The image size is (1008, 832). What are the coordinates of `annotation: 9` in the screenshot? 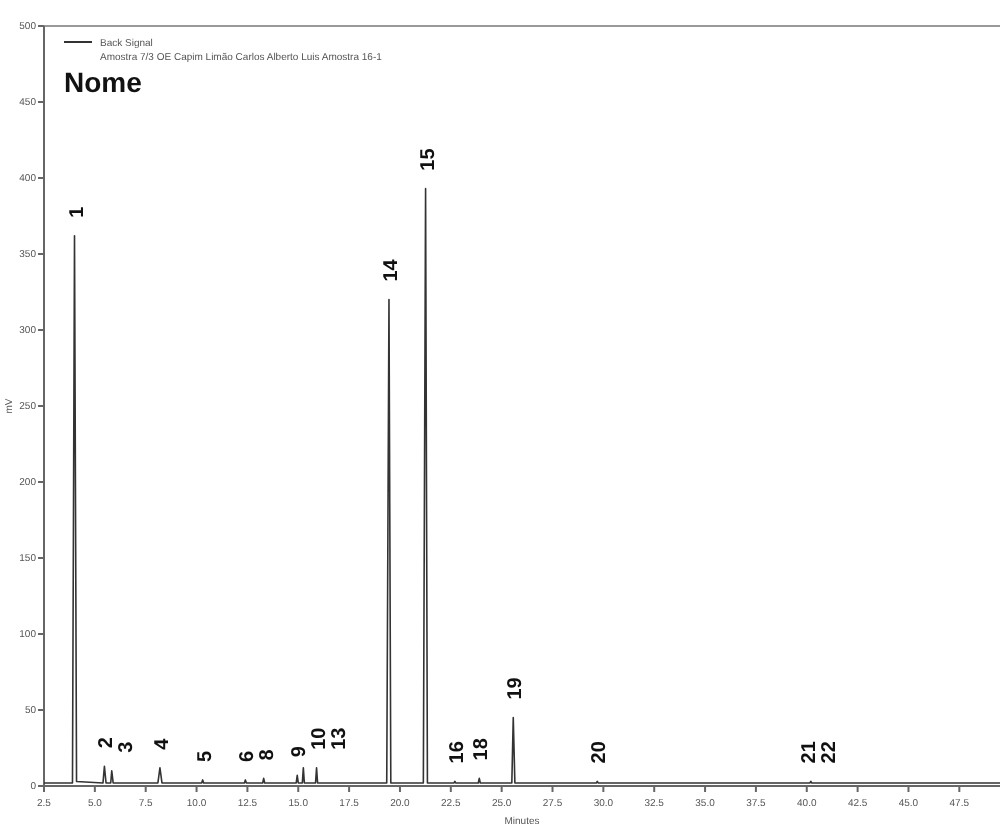 It's located at (300, 751).